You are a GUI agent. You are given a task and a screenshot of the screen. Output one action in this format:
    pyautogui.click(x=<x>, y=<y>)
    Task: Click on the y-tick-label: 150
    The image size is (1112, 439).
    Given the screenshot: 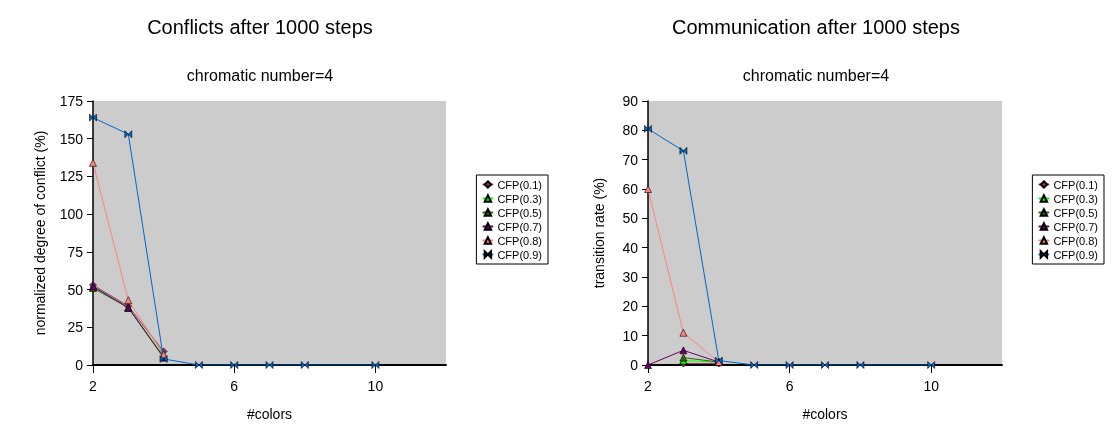 What is the action you would take?
    pyautogui.click(x=71, y=138)
    